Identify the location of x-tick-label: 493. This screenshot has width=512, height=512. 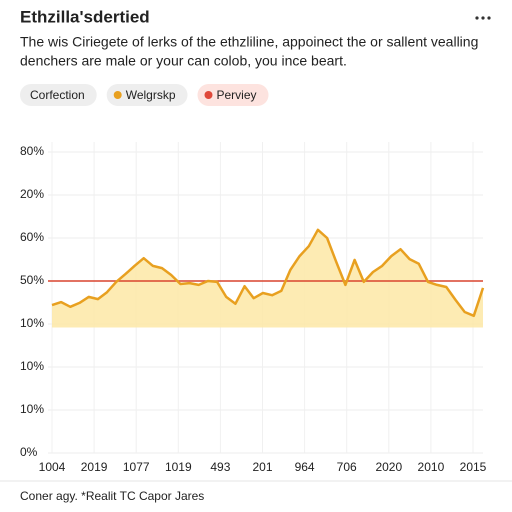
(220, 467).